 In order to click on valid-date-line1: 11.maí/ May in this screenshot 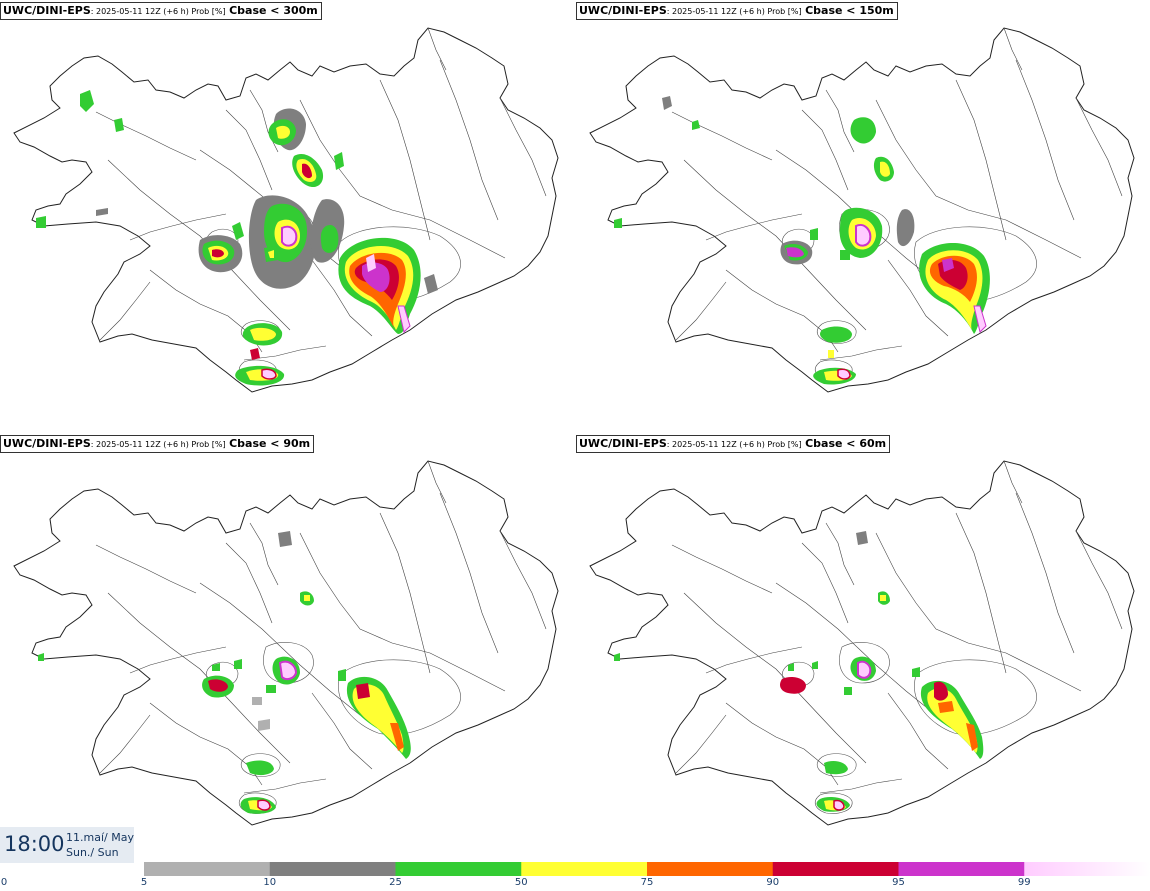, I will do `click(100, 837)`.